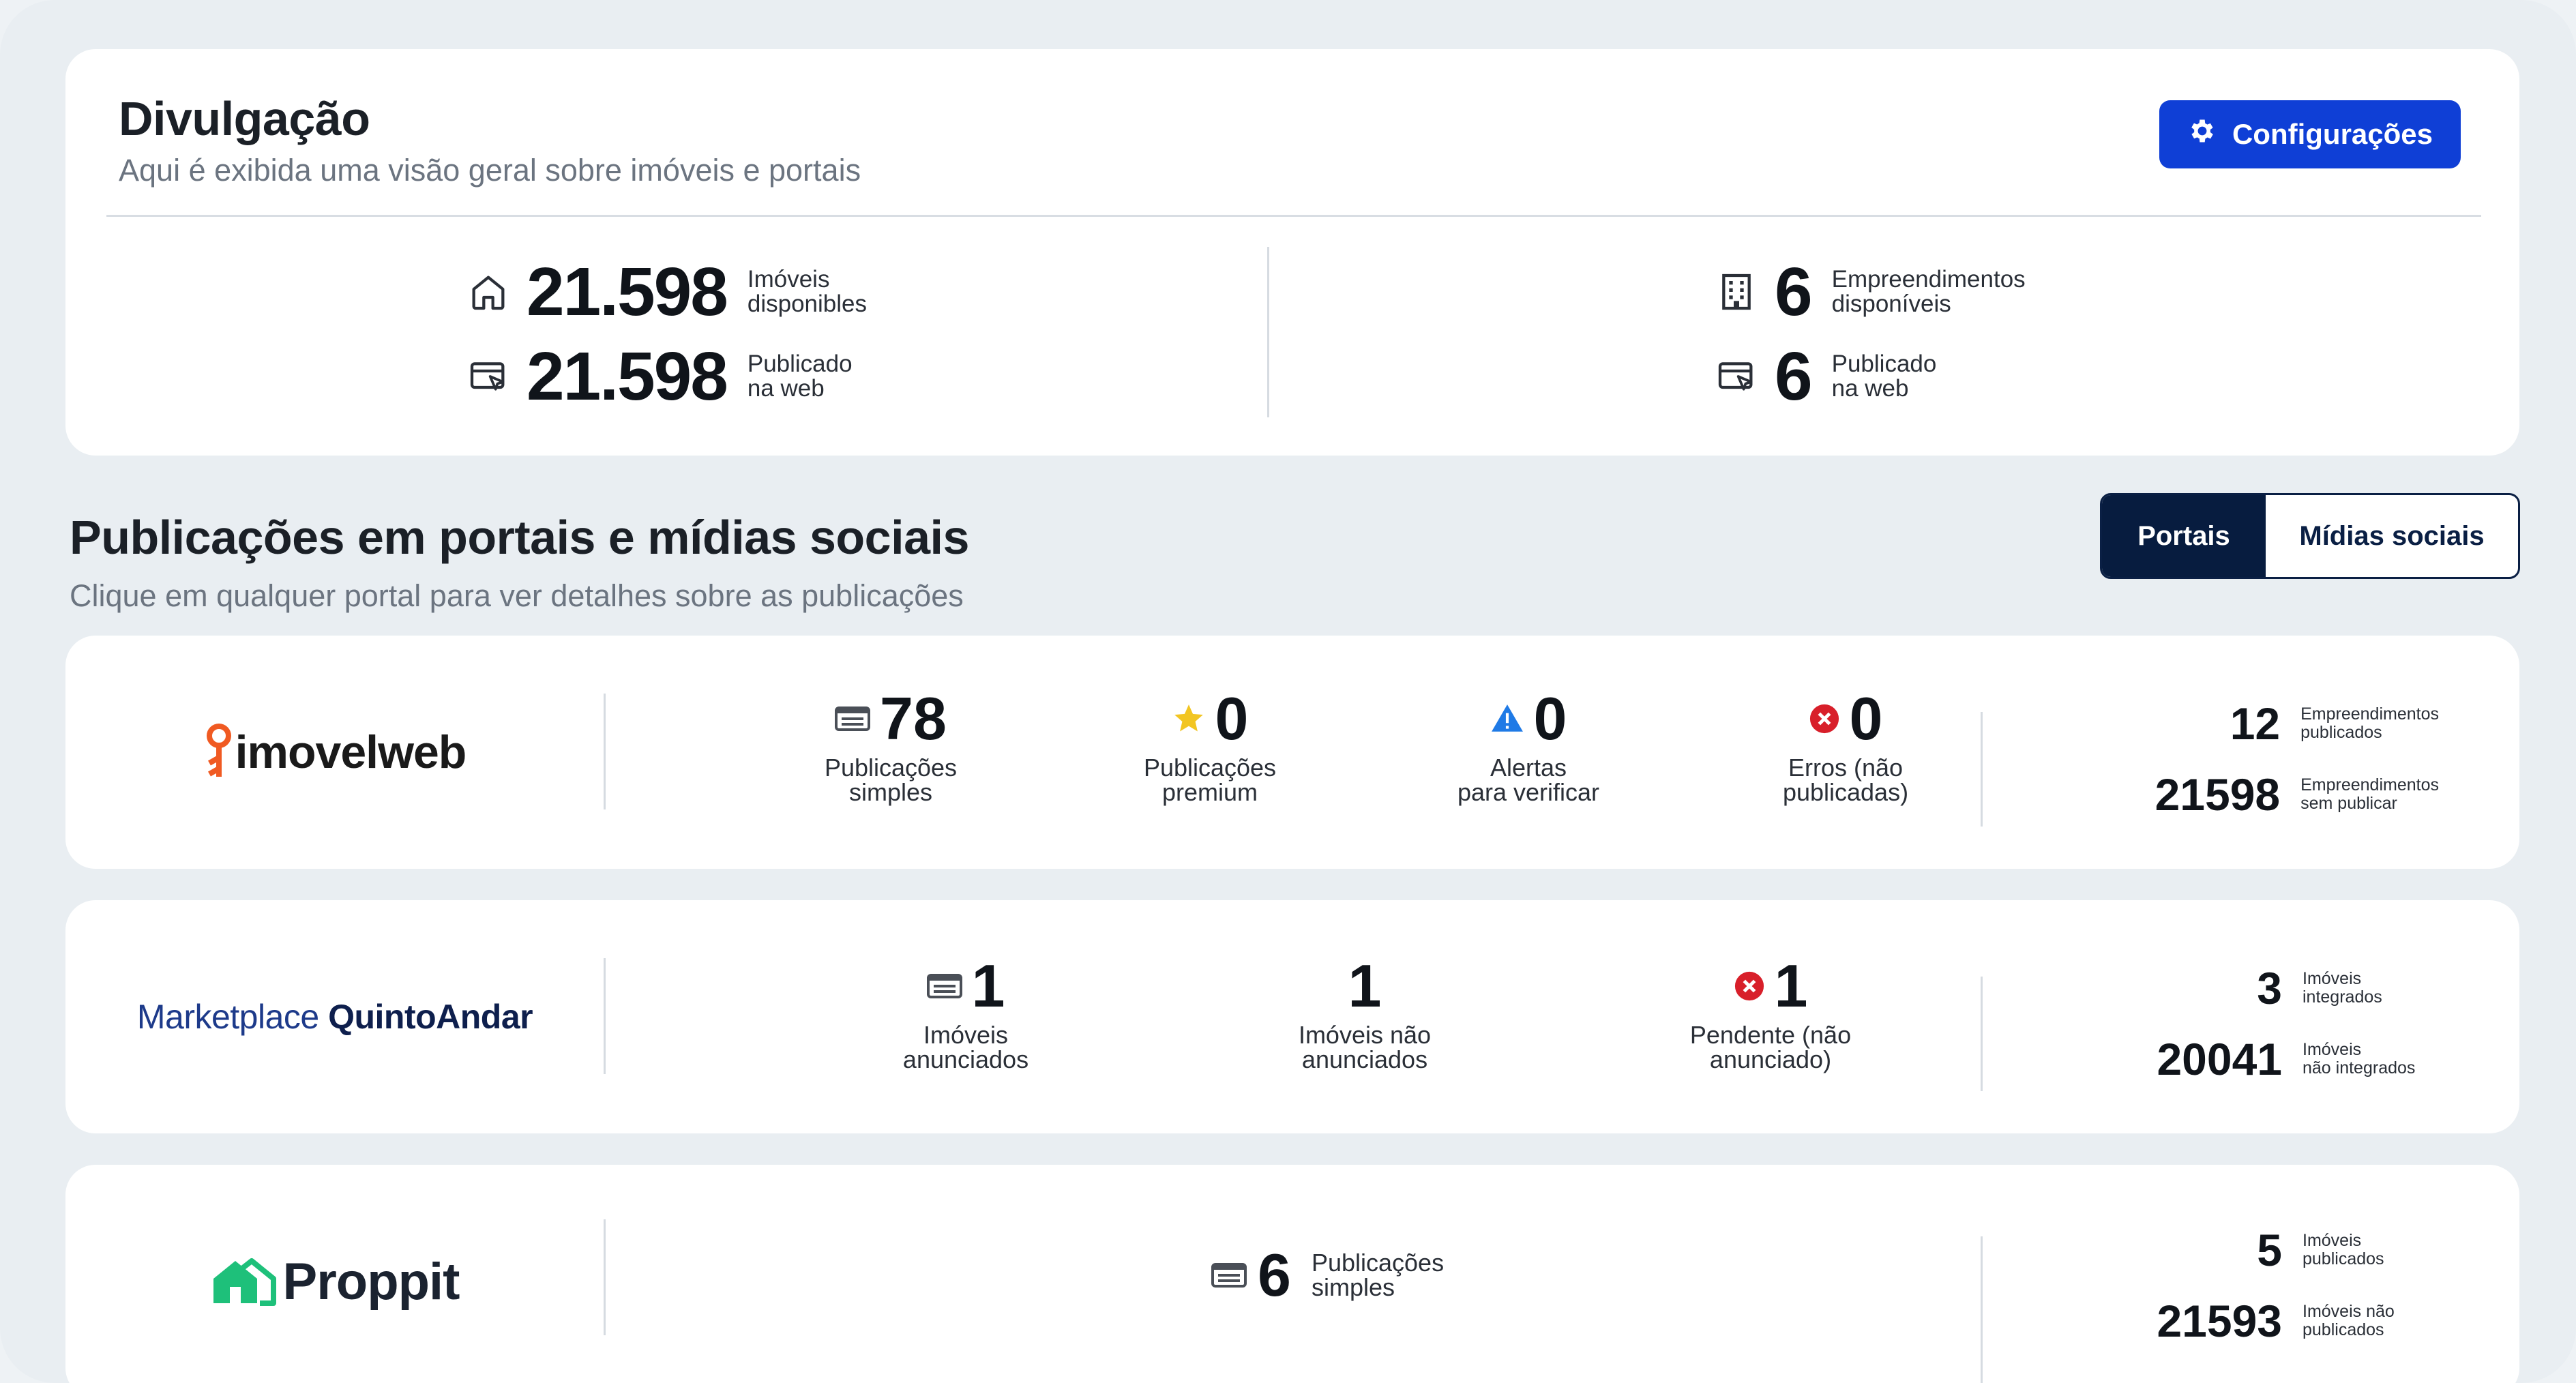 The width and height of the screenshot is (2576, 1383). Describe the element at coordinates (2202, 134) in the screenshot. I see `gear-icon` at that location.